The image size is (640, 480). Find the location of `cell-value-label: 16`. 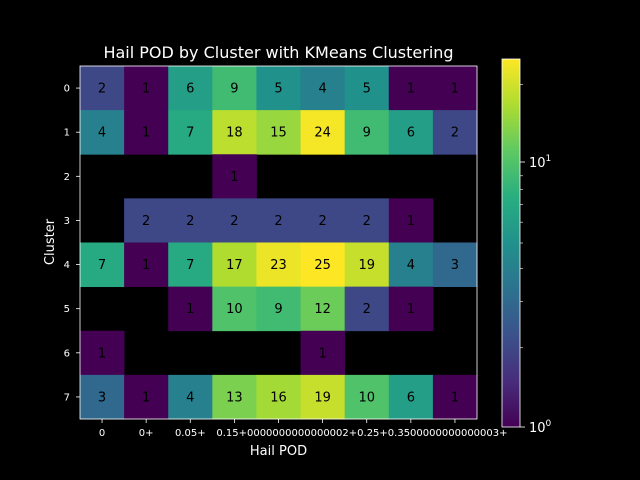

cell-value-label: 16 is located at coordinates (278, 397).